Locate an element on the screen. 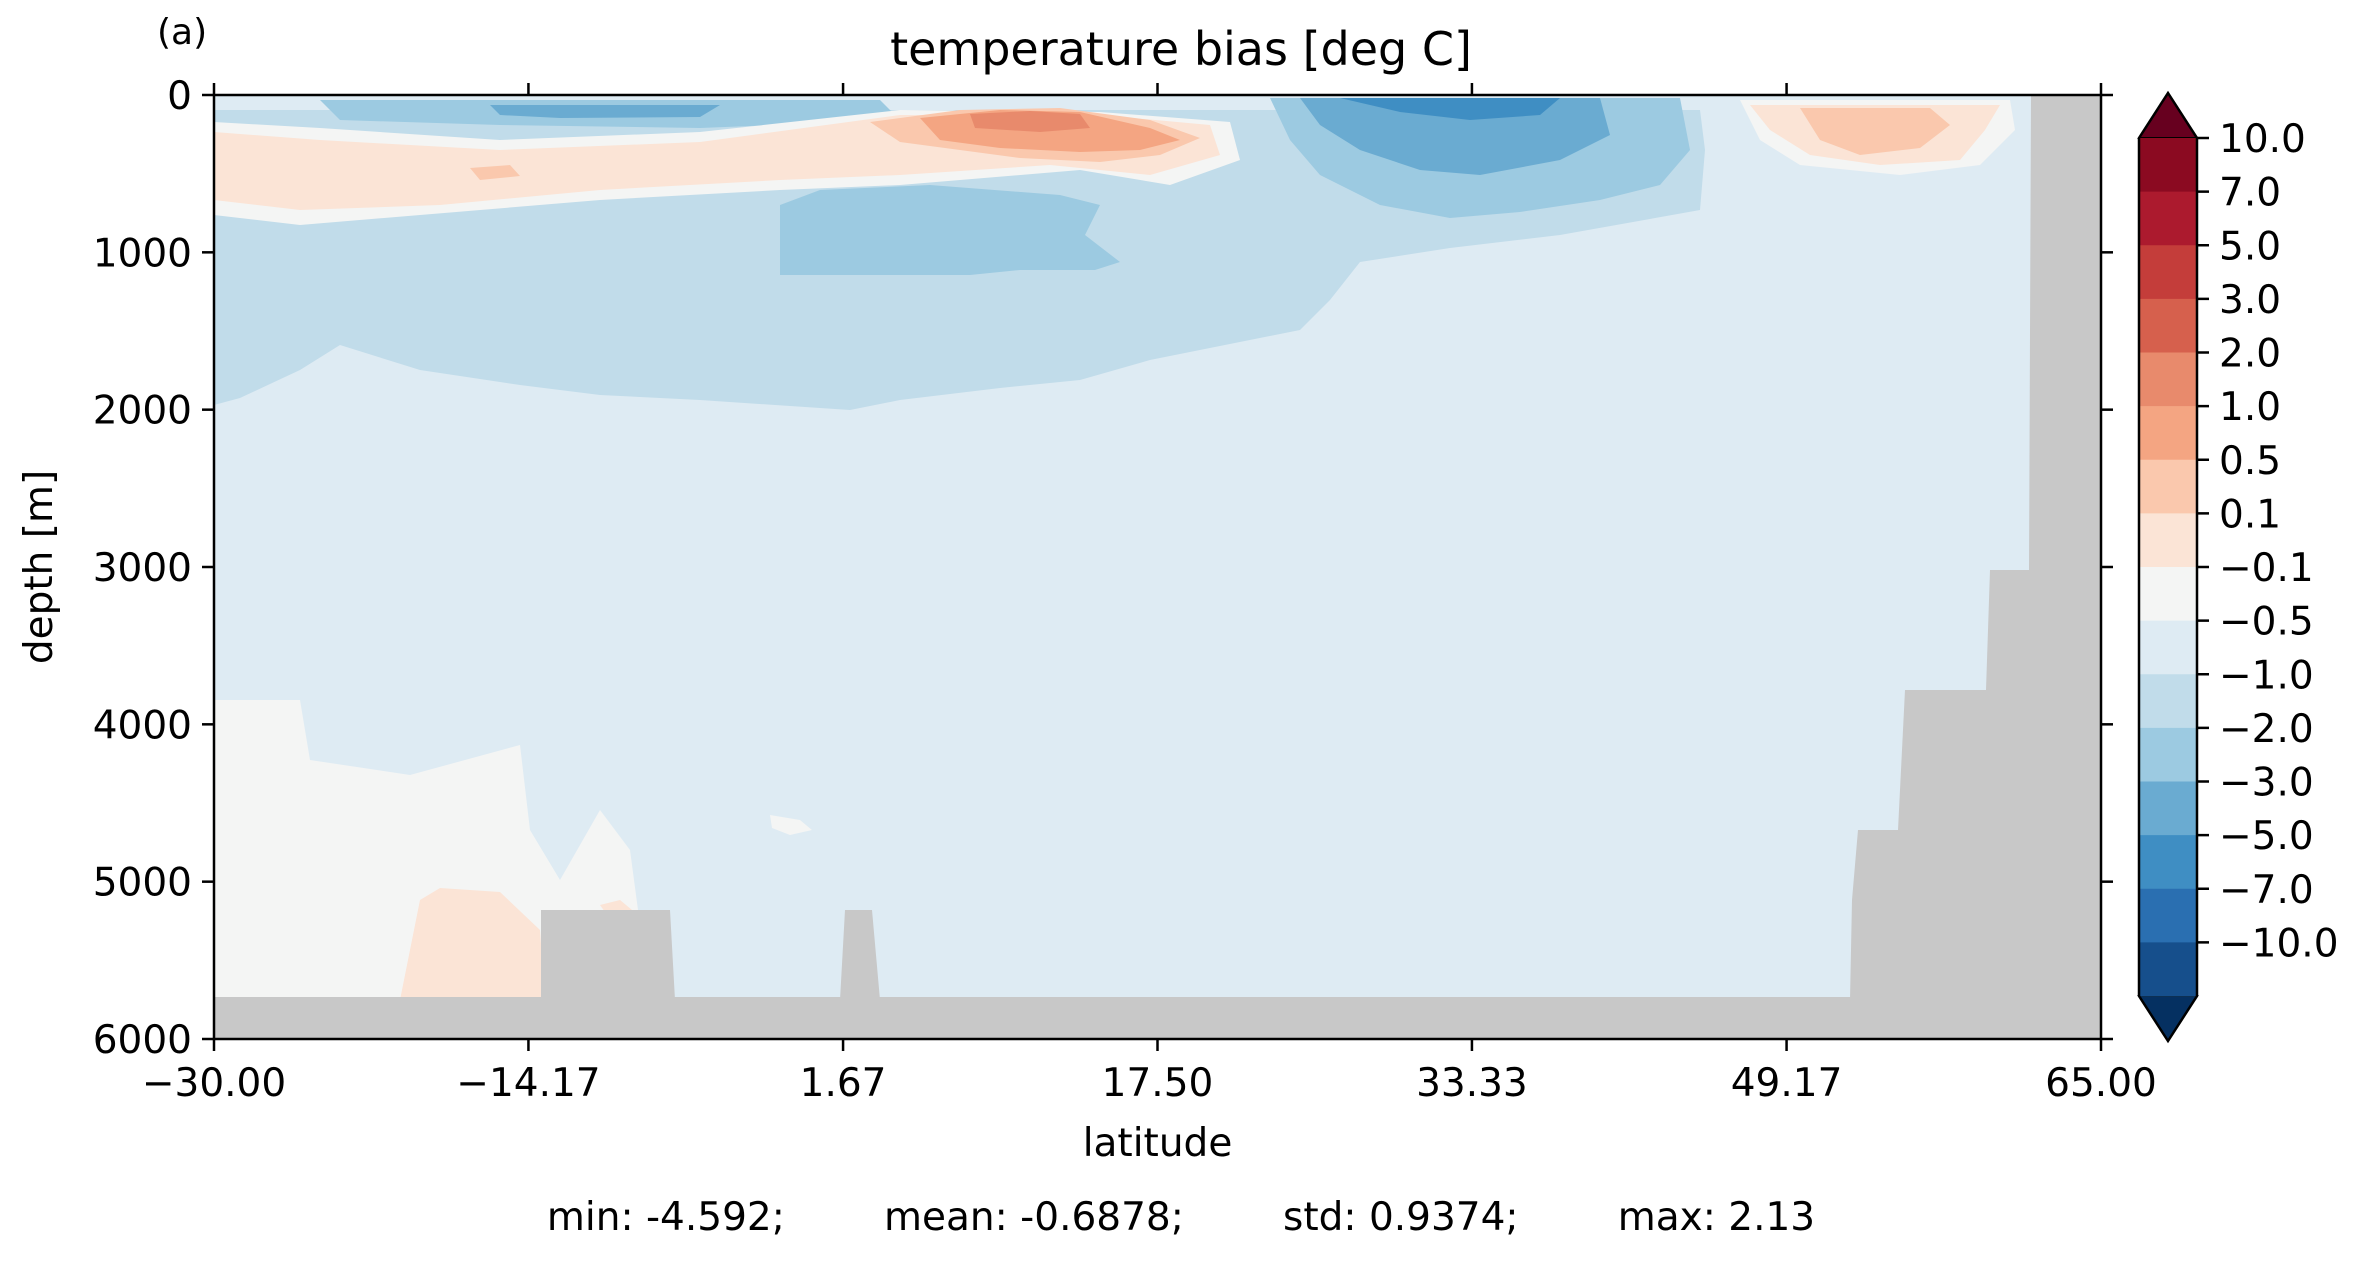 This screenshot has width=2362, height=1263. colorbar-label: 7.0 is located at coordinates (2250, 193).